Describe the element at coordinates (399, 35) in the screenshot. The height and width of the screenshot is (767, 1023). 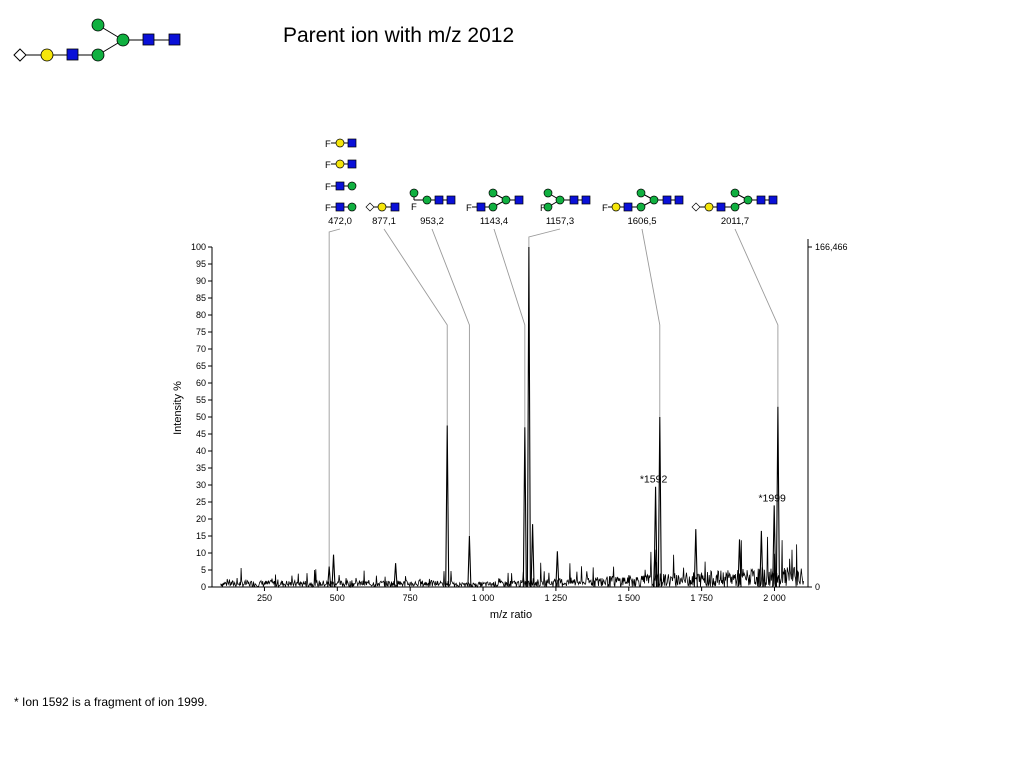
I see `page-title: Parent ion with m/z 2012` at that location.